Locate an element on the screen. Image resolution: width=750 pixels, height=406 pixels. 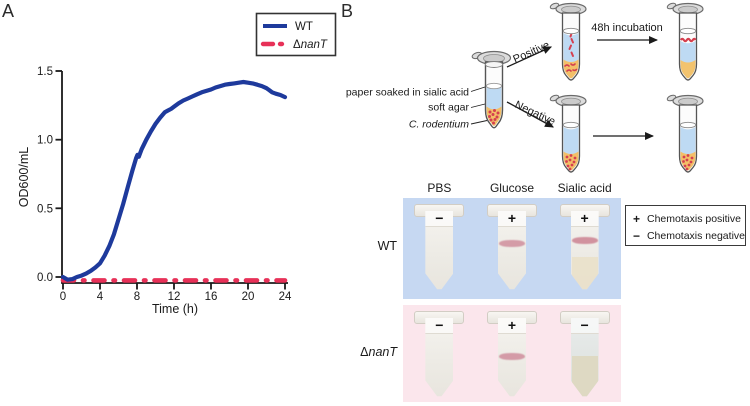
legend-mutant-label: ΔnanT is located at coordinates (310, 45).